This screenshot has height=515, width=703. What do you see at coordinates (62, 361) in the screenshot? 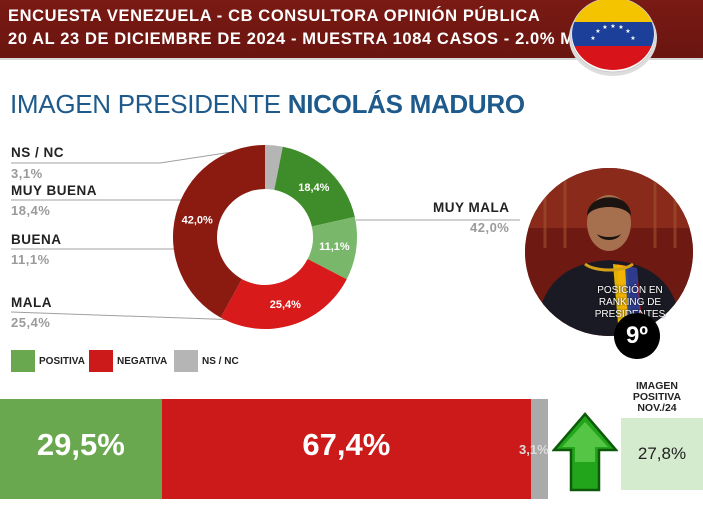
I see `legend-label-positiva: POSITIVA` at bounding box center [62, 361].